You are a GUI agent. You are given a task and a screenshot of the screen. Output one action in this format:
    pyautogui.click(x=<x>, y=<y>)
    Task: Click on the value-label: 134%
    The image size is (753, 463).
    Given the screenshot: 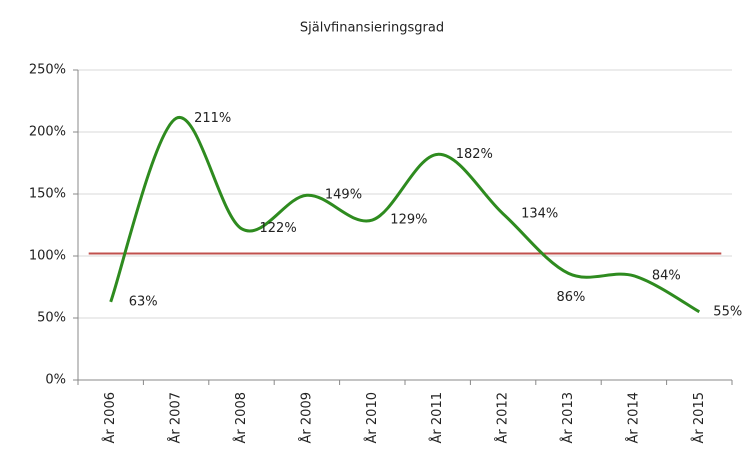 What is the action you would take?
    pyautogui.click(x=539, y=213)
    